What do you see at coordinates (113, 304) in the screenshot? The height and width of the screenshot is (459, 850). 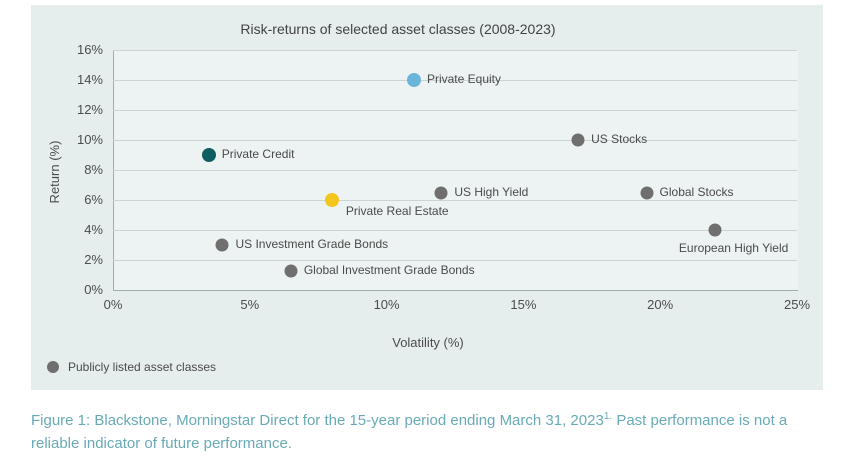 I see `x-tick-label: 0%` at bounding box center [113, 304].